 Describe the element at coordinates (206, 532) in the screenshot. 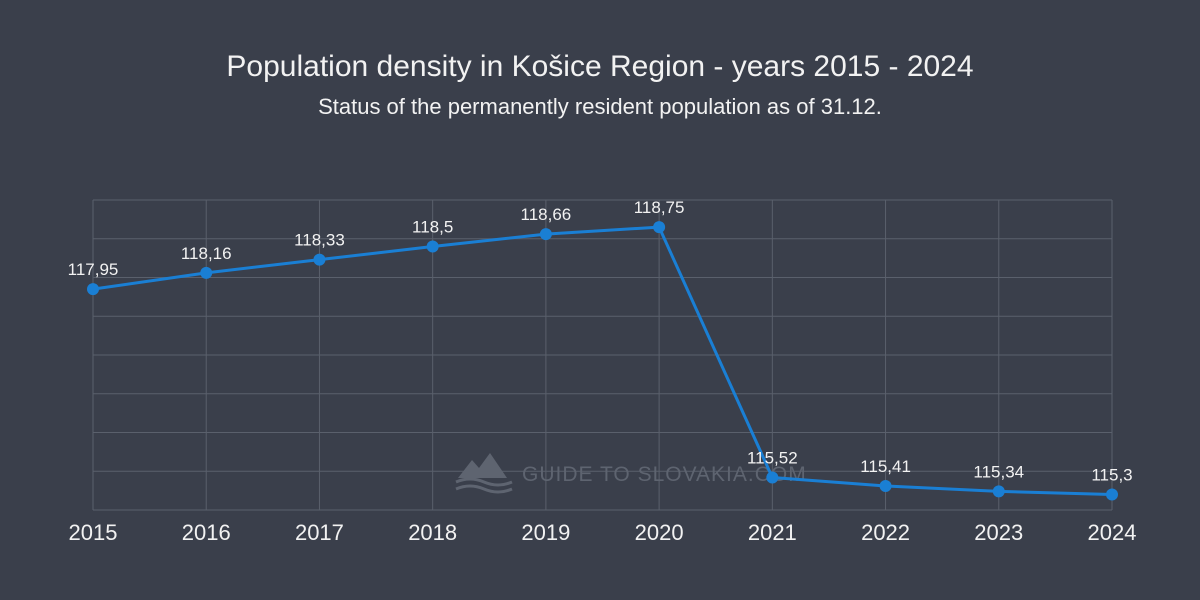

I see `x-tick-label: 2016` at that location.